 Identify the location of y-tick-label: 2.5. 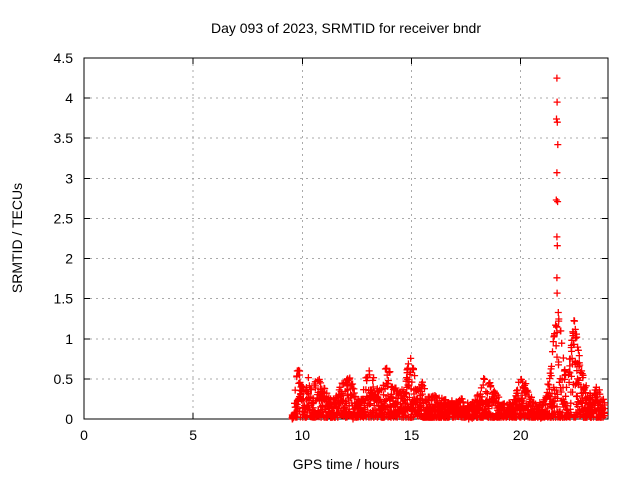
(64, 218).